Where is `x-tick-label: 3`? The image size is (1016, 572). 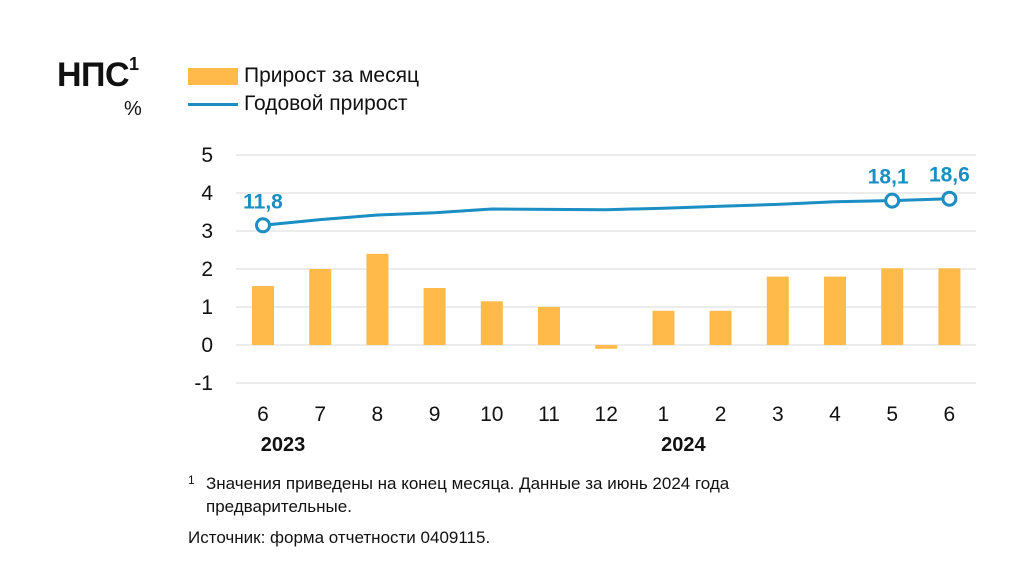 x-tick-label: 3 is located at coordinates (778, 414).